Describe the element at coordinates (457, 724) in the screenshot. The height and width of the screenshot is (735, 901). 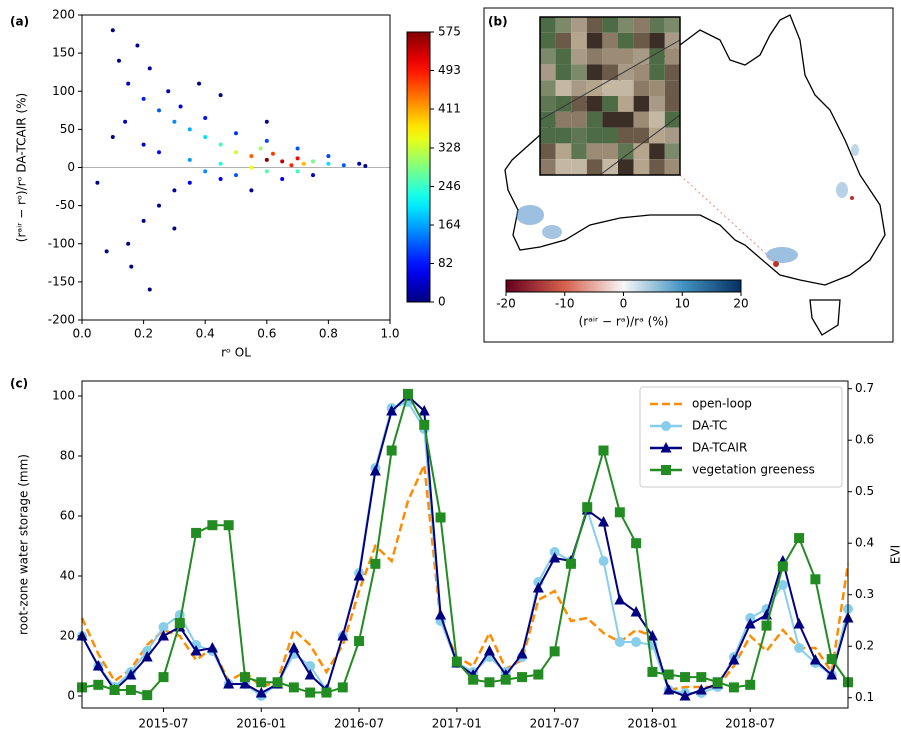
I see `x-tick-label: 2017-01` at that location.